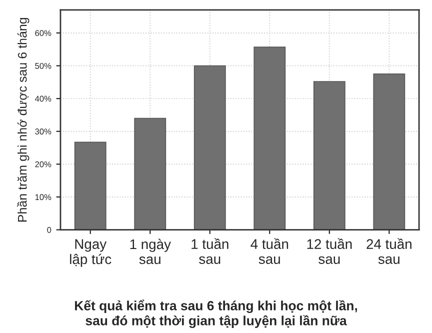 The height and width of the screenshot is (333, 432). What do you see at coordinates (49, 229) in the screenshot?
I see `y-tick-label: 0` at bounding box center [49, 229].